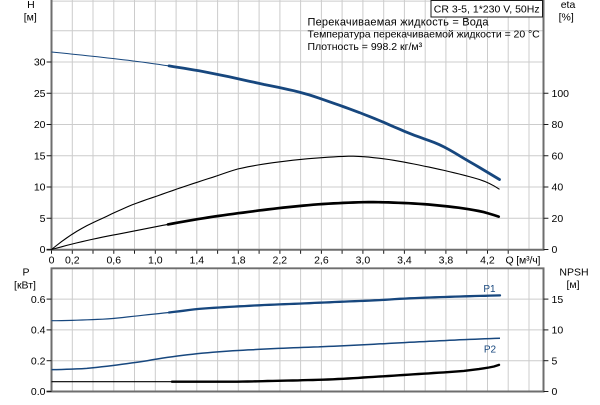 The height and width of the screenshot is (405, 600). I want to click on svg-text: 2,2, so click(280, 261).